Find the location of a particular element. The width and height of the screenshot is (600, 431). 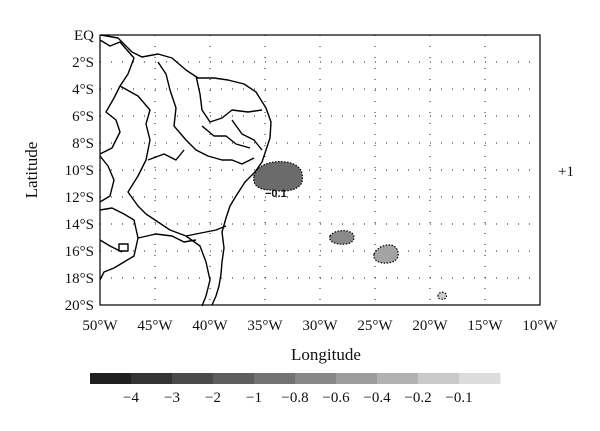

lon-tick-label: 30°W is located at coordinates (320, 326).